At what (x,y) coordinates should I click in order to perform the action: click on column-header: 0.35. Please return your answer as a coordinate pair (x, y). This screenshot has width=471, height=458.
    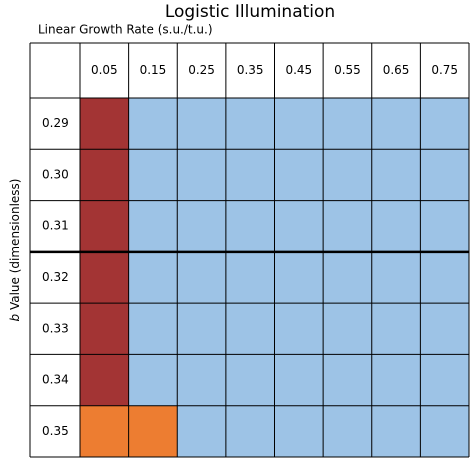
    Looking at the image, I should click on (250, 70).